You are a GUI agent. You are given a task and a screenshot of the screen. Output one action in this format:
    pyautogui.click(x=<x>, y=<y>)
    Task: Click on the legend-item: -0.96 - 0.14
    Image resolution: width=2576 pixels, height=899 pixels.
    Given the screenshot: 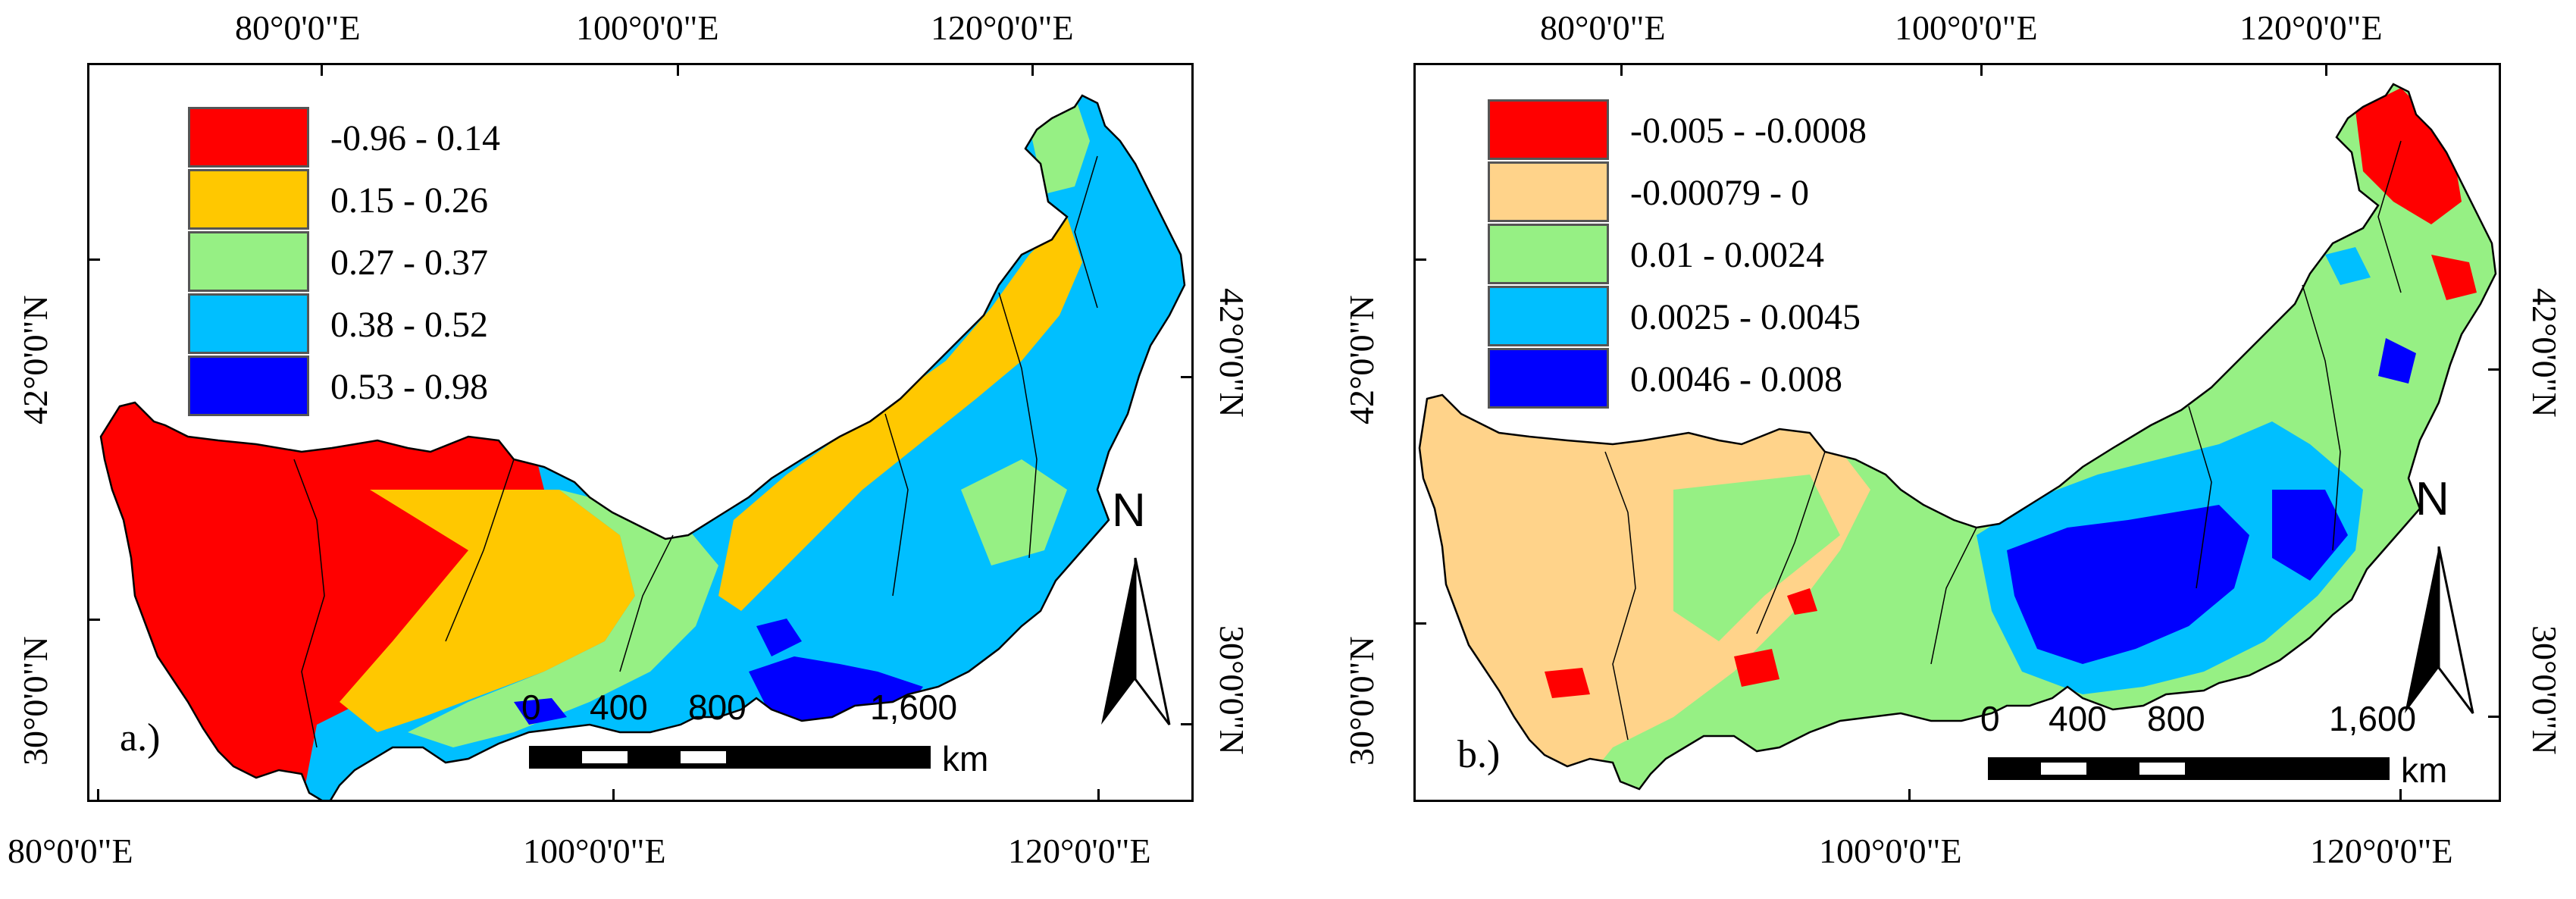 What is the action you would take?
    pyautogui.click(x=344, y=137)
    